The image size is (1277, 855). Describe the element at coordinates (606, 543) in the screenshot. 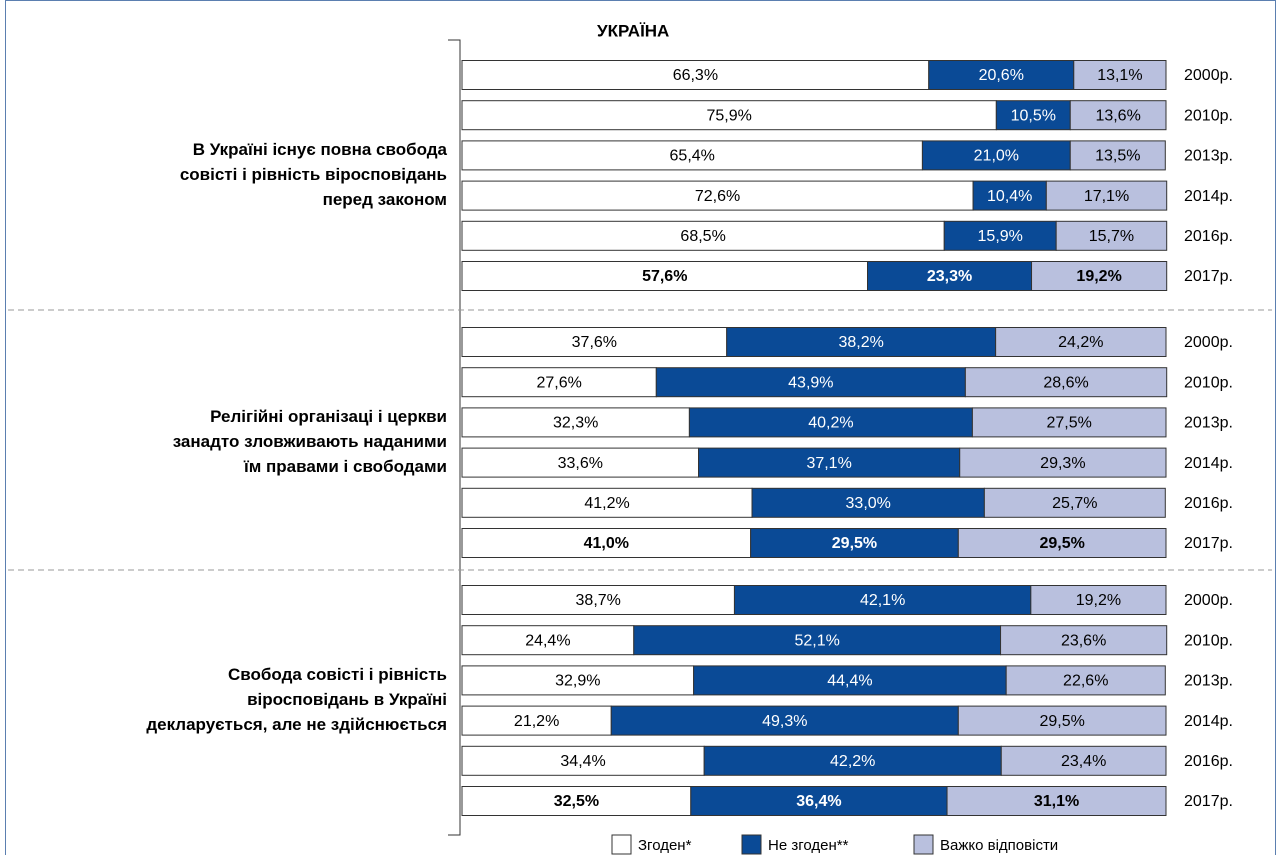

I see `value-label: 41,0%` at that location.